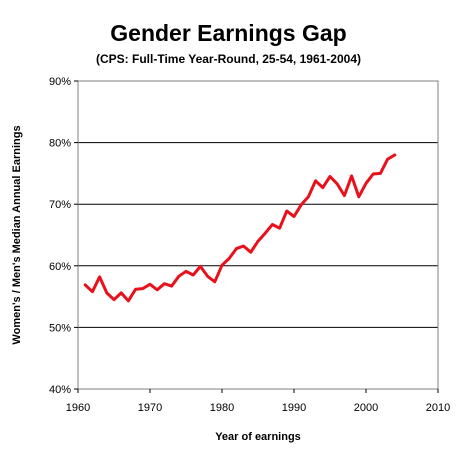  I want to click on y-tick-label: 90%, so click(60, 82).